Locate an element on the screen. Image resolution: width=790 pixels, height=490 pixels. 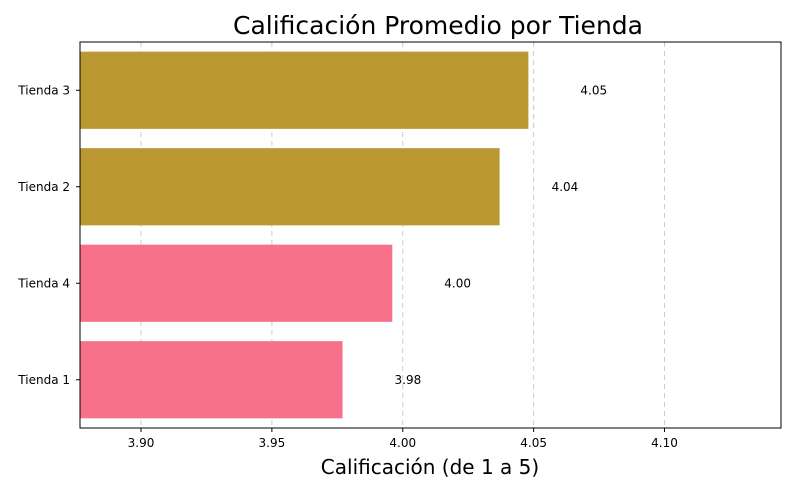
x-tick-label: 4.00 is located at coordinates (402, 443).